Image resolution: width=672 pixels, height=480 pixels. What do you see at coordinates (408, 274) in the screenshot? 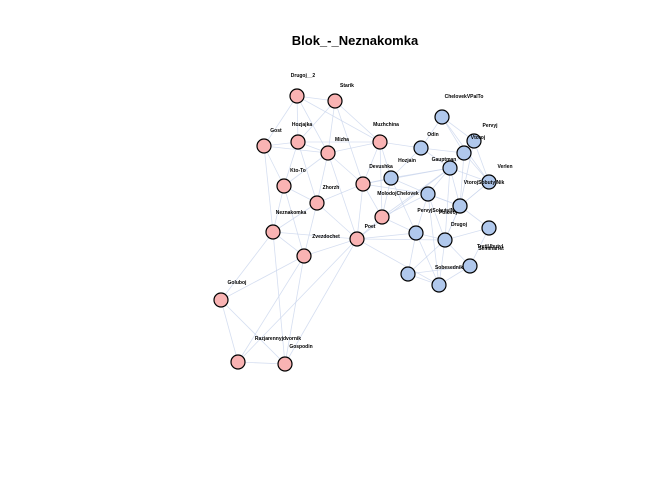
I see `node-b_extra2` at bounding box center [408, 274].